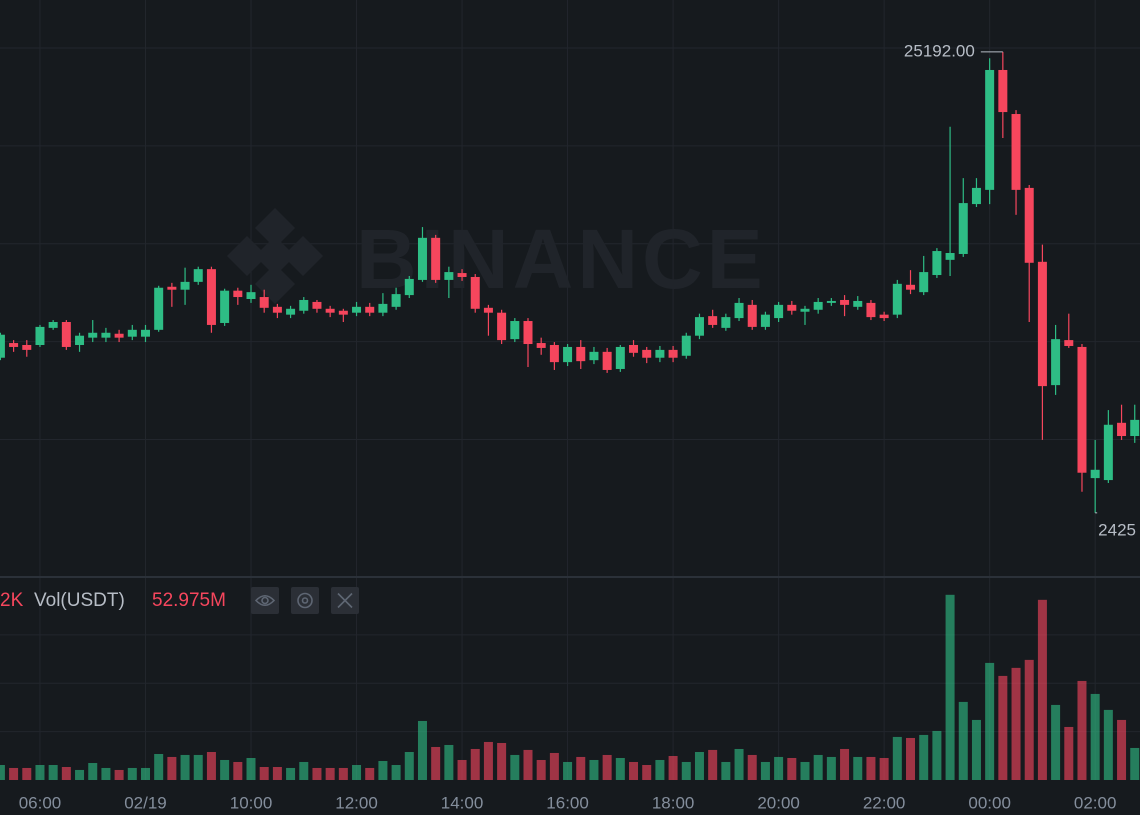 This screenshot has height=815, width=1140. What do you see at coordinates (40, 802) in the screenshot?
I see `x-tick-label: 06:00` at bounding box center [40, 802].